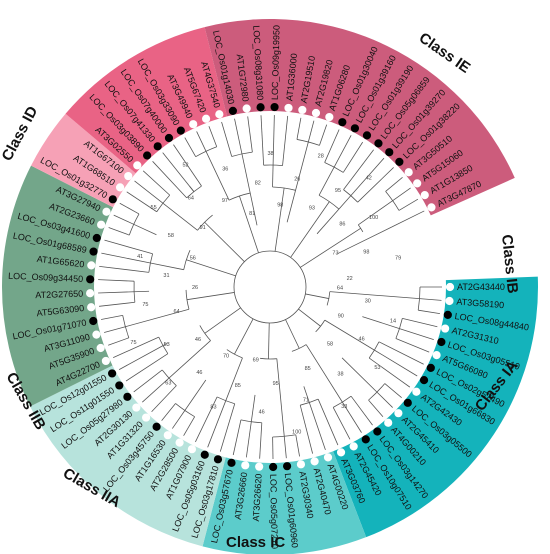 This screenshot has width=550, height=554. What do you see at coordinates (321, 157) in the screenshot?
I see `bootstrap-value: 28` at bounding box center [321, 157].